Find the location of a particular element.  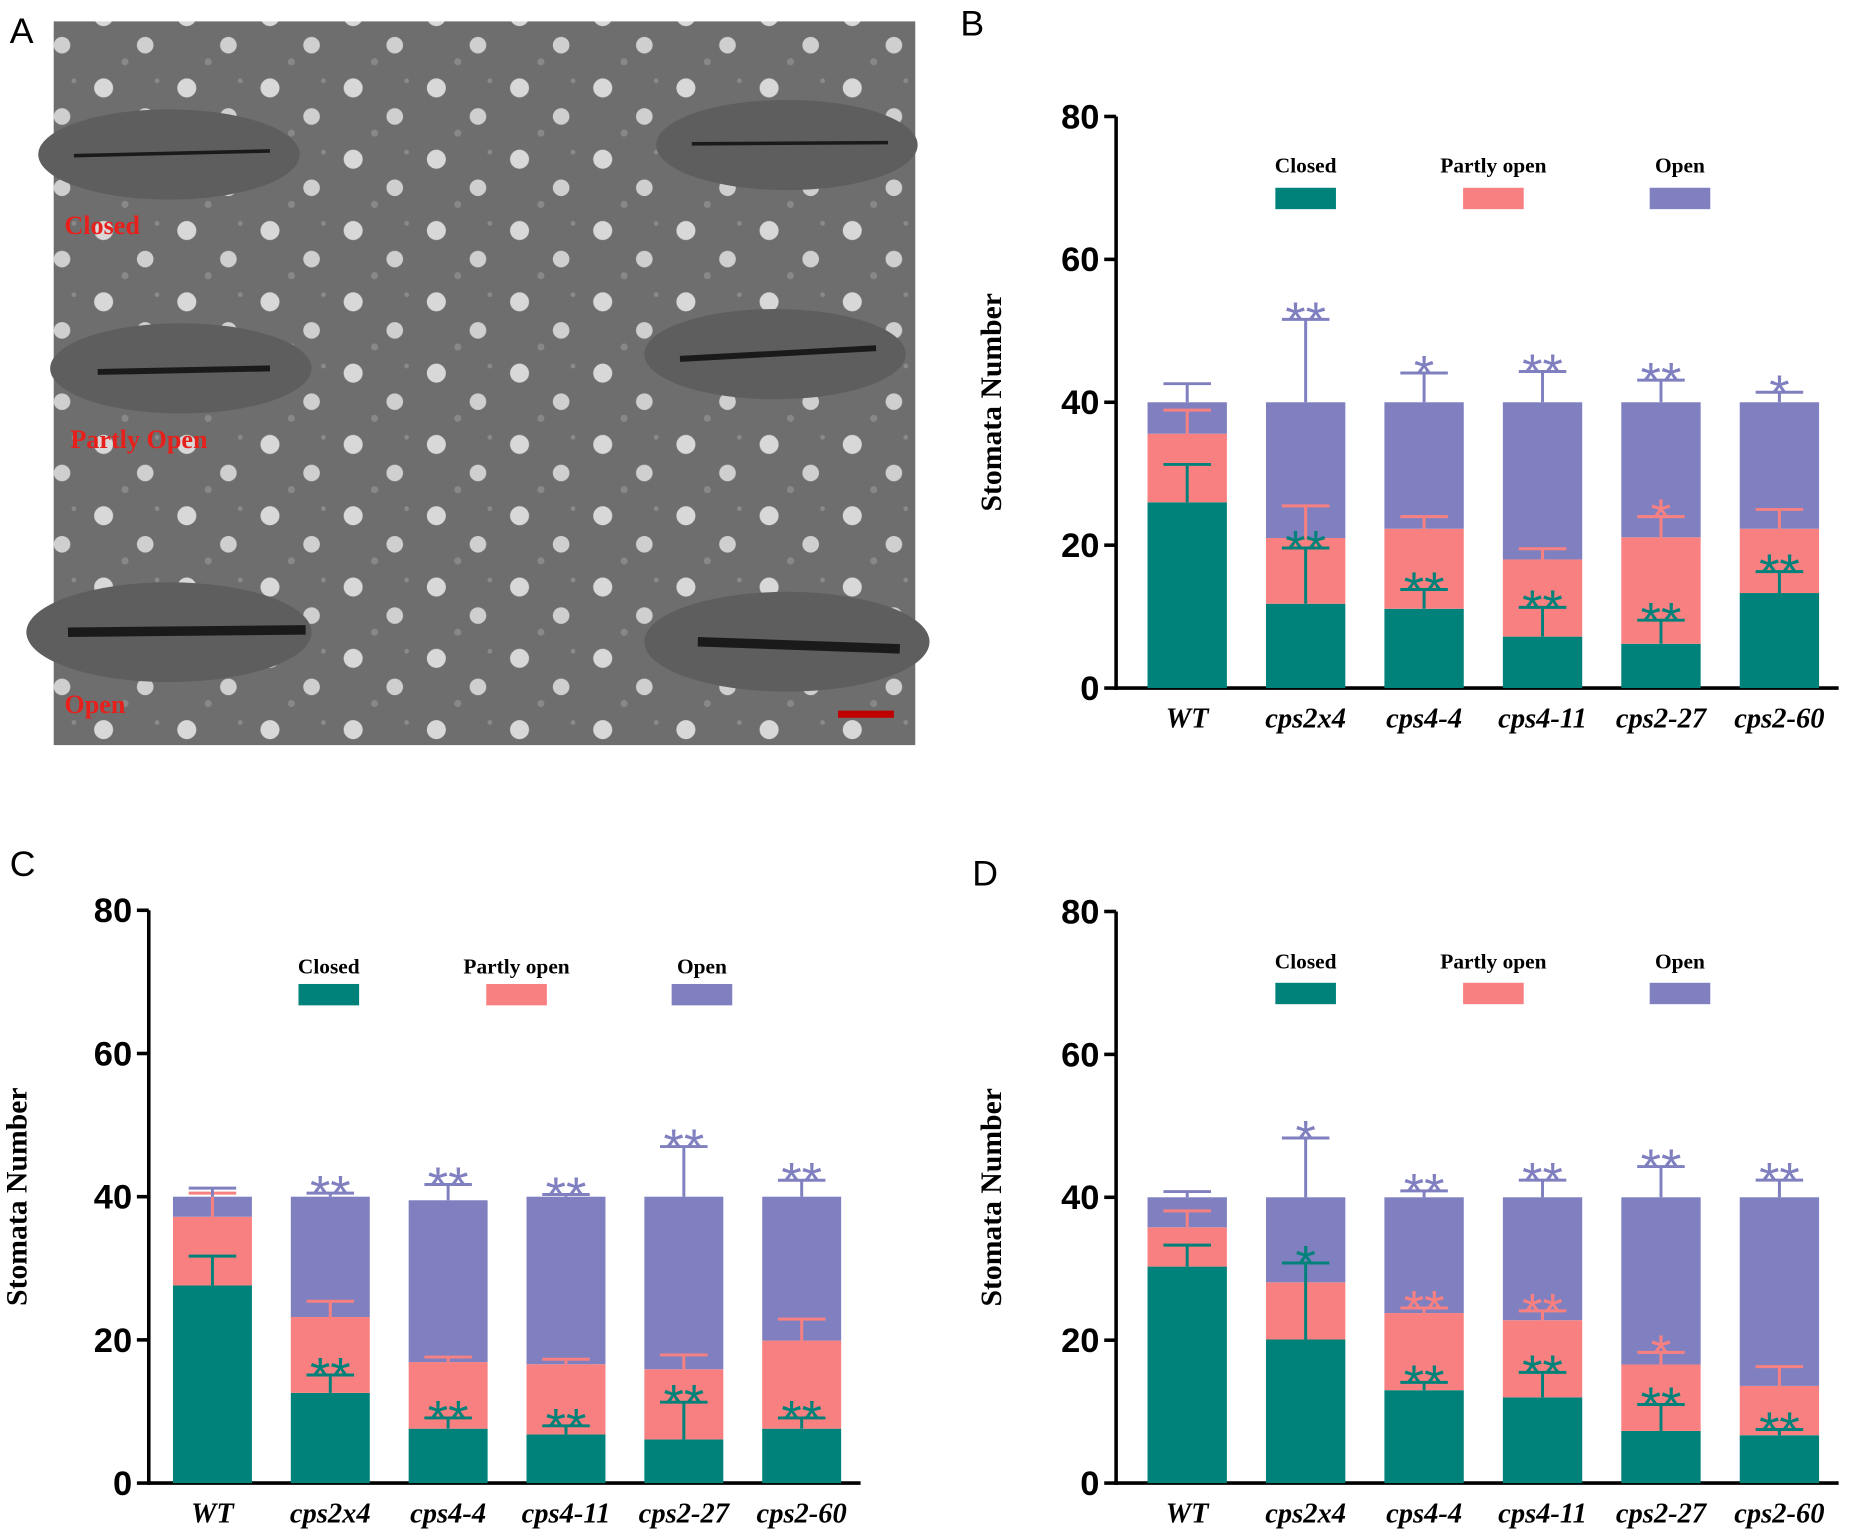

y-tick-label: 60 is located at coordinates (1080, 1055).